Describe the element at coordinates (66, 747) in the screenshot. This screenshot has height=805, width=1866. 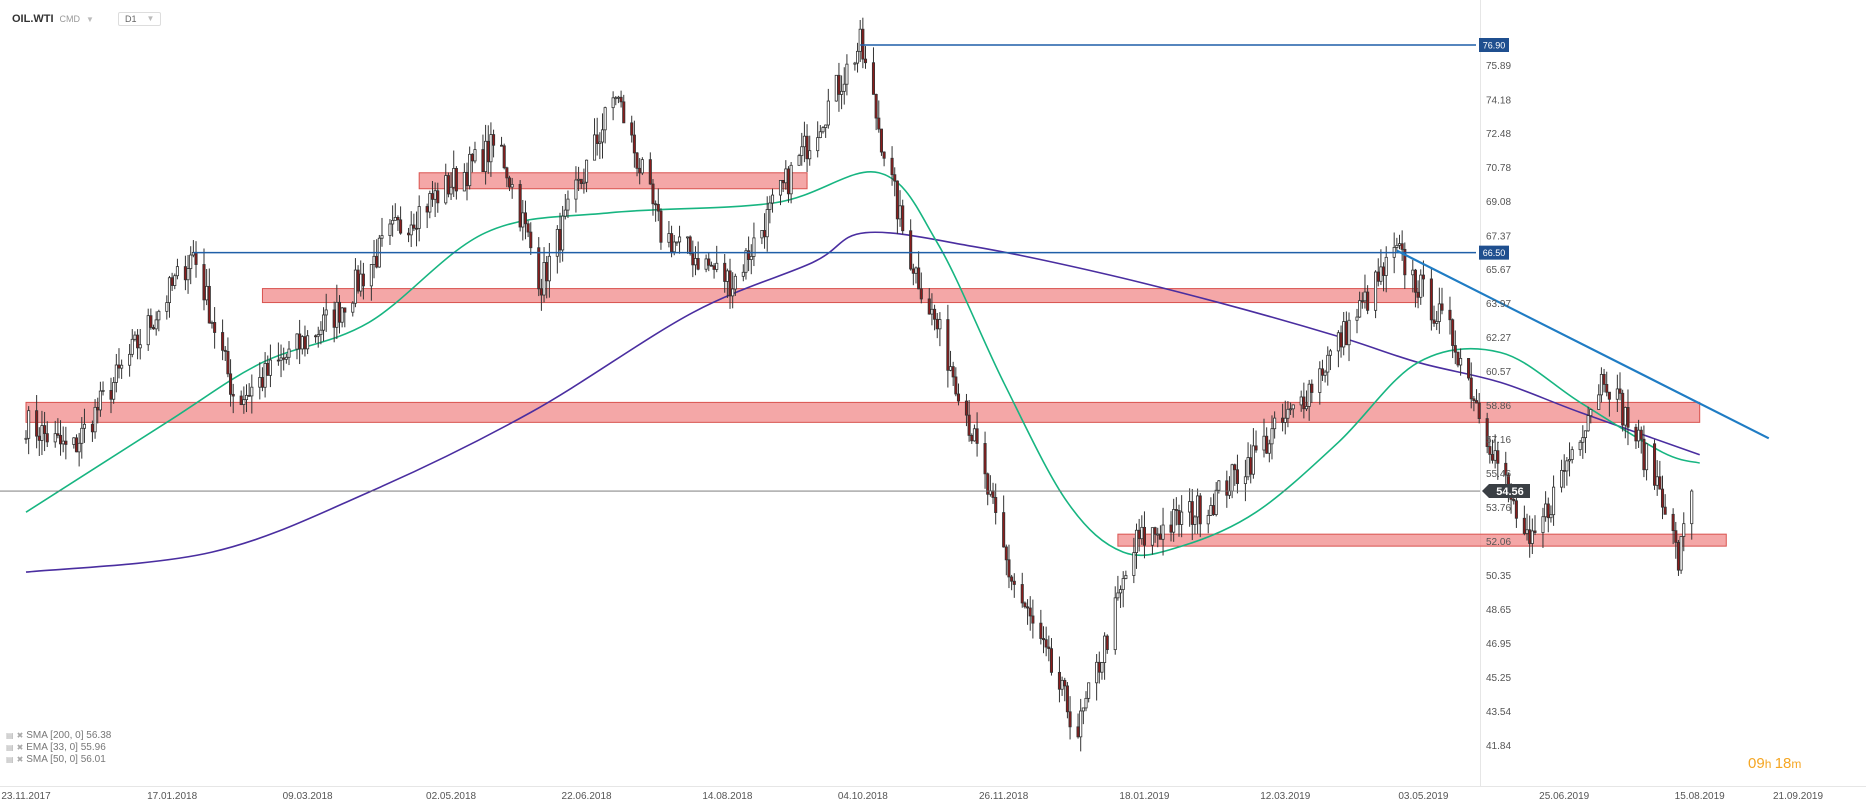
I see `indicator-label: EMA [33, 0] 55.96` at that location.